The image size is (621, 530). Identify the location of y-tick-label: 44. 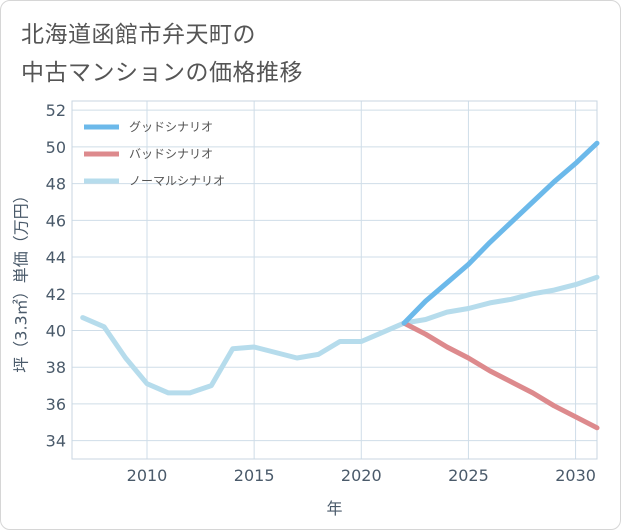
(56, 257).